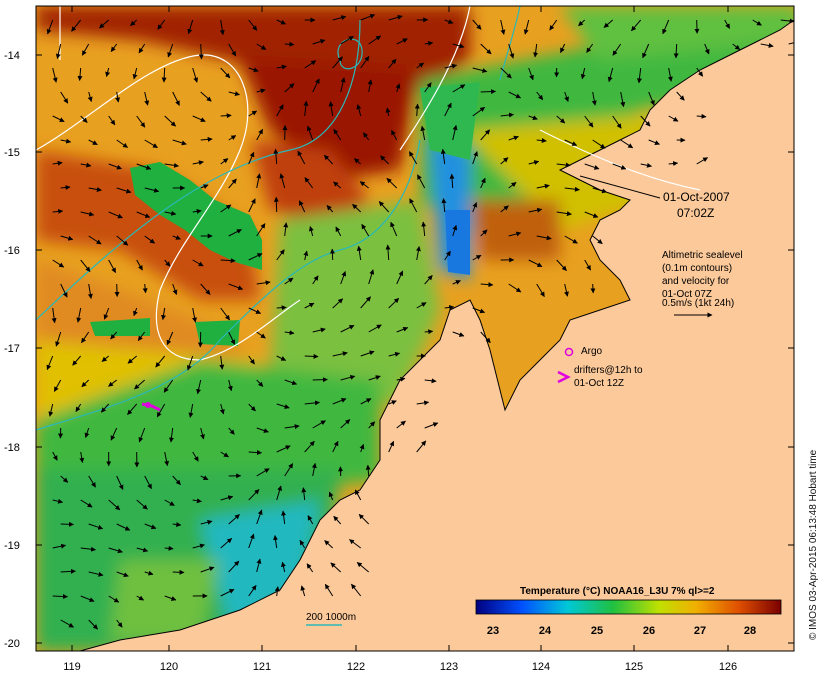  I want to click on y-tick-label: -19, so click(12, 546).